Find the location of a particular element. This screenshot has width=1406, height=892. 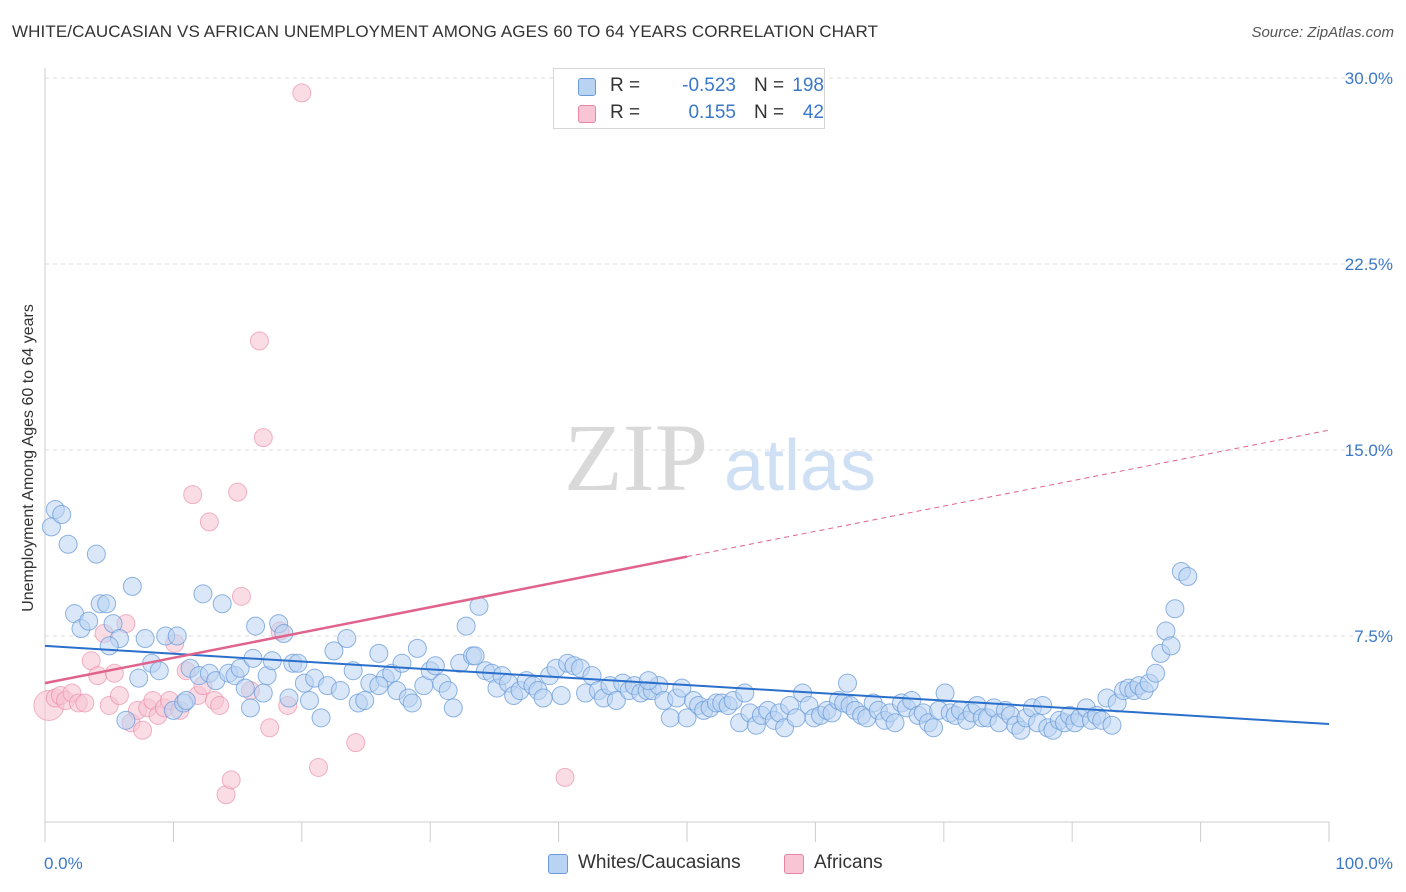

legend-label: Africans is located at coordinates (848, 862).